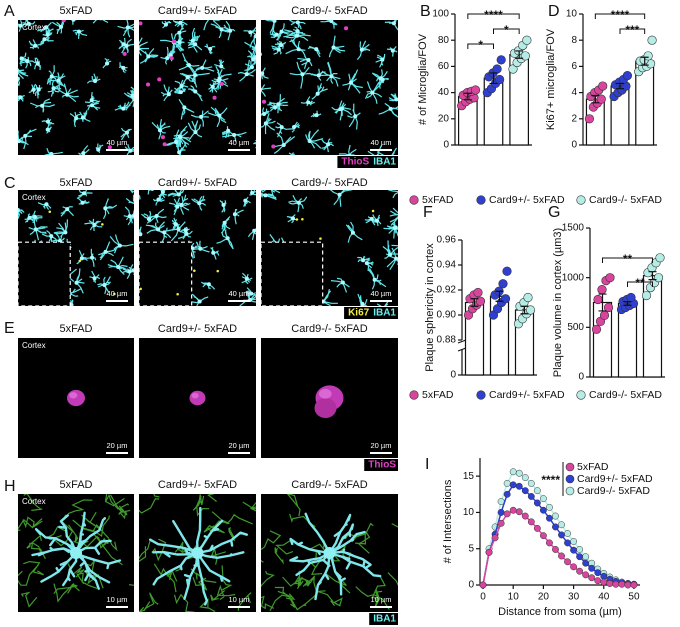  I want to click on y-axis-label: # of Intersections, so click(448, 521).